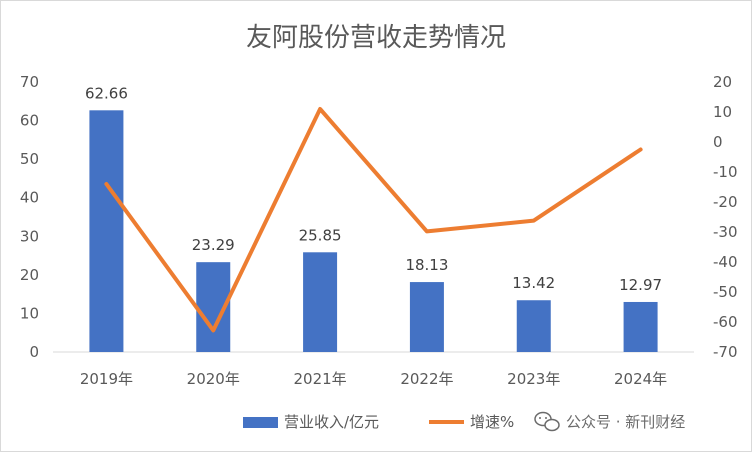 This screenshot has height=452, width=752. What do you see at coordinates (320, 235) in the screenshot?
I see `bar-data-label: 25.85` at bounding box center [320, 235].